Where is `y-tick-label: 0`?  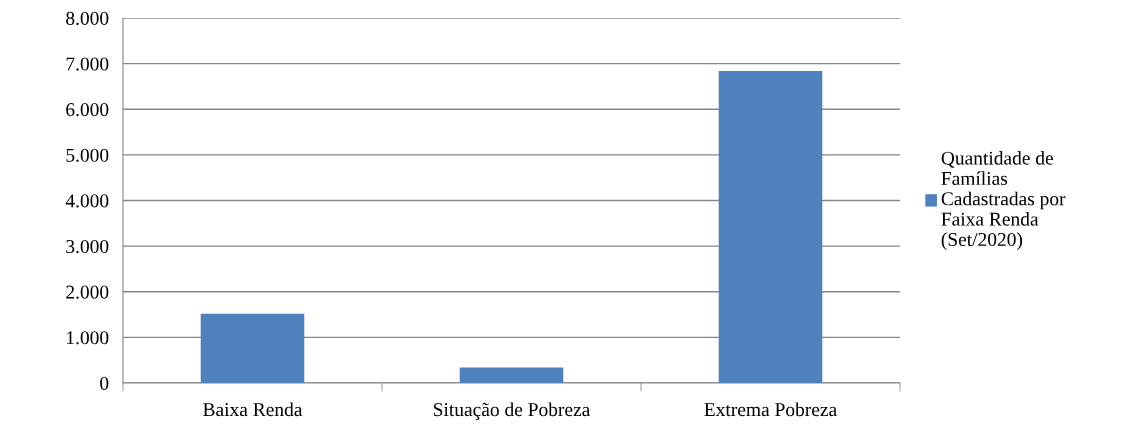
y-tick-label: 0 is located at coordinates (104, 383).